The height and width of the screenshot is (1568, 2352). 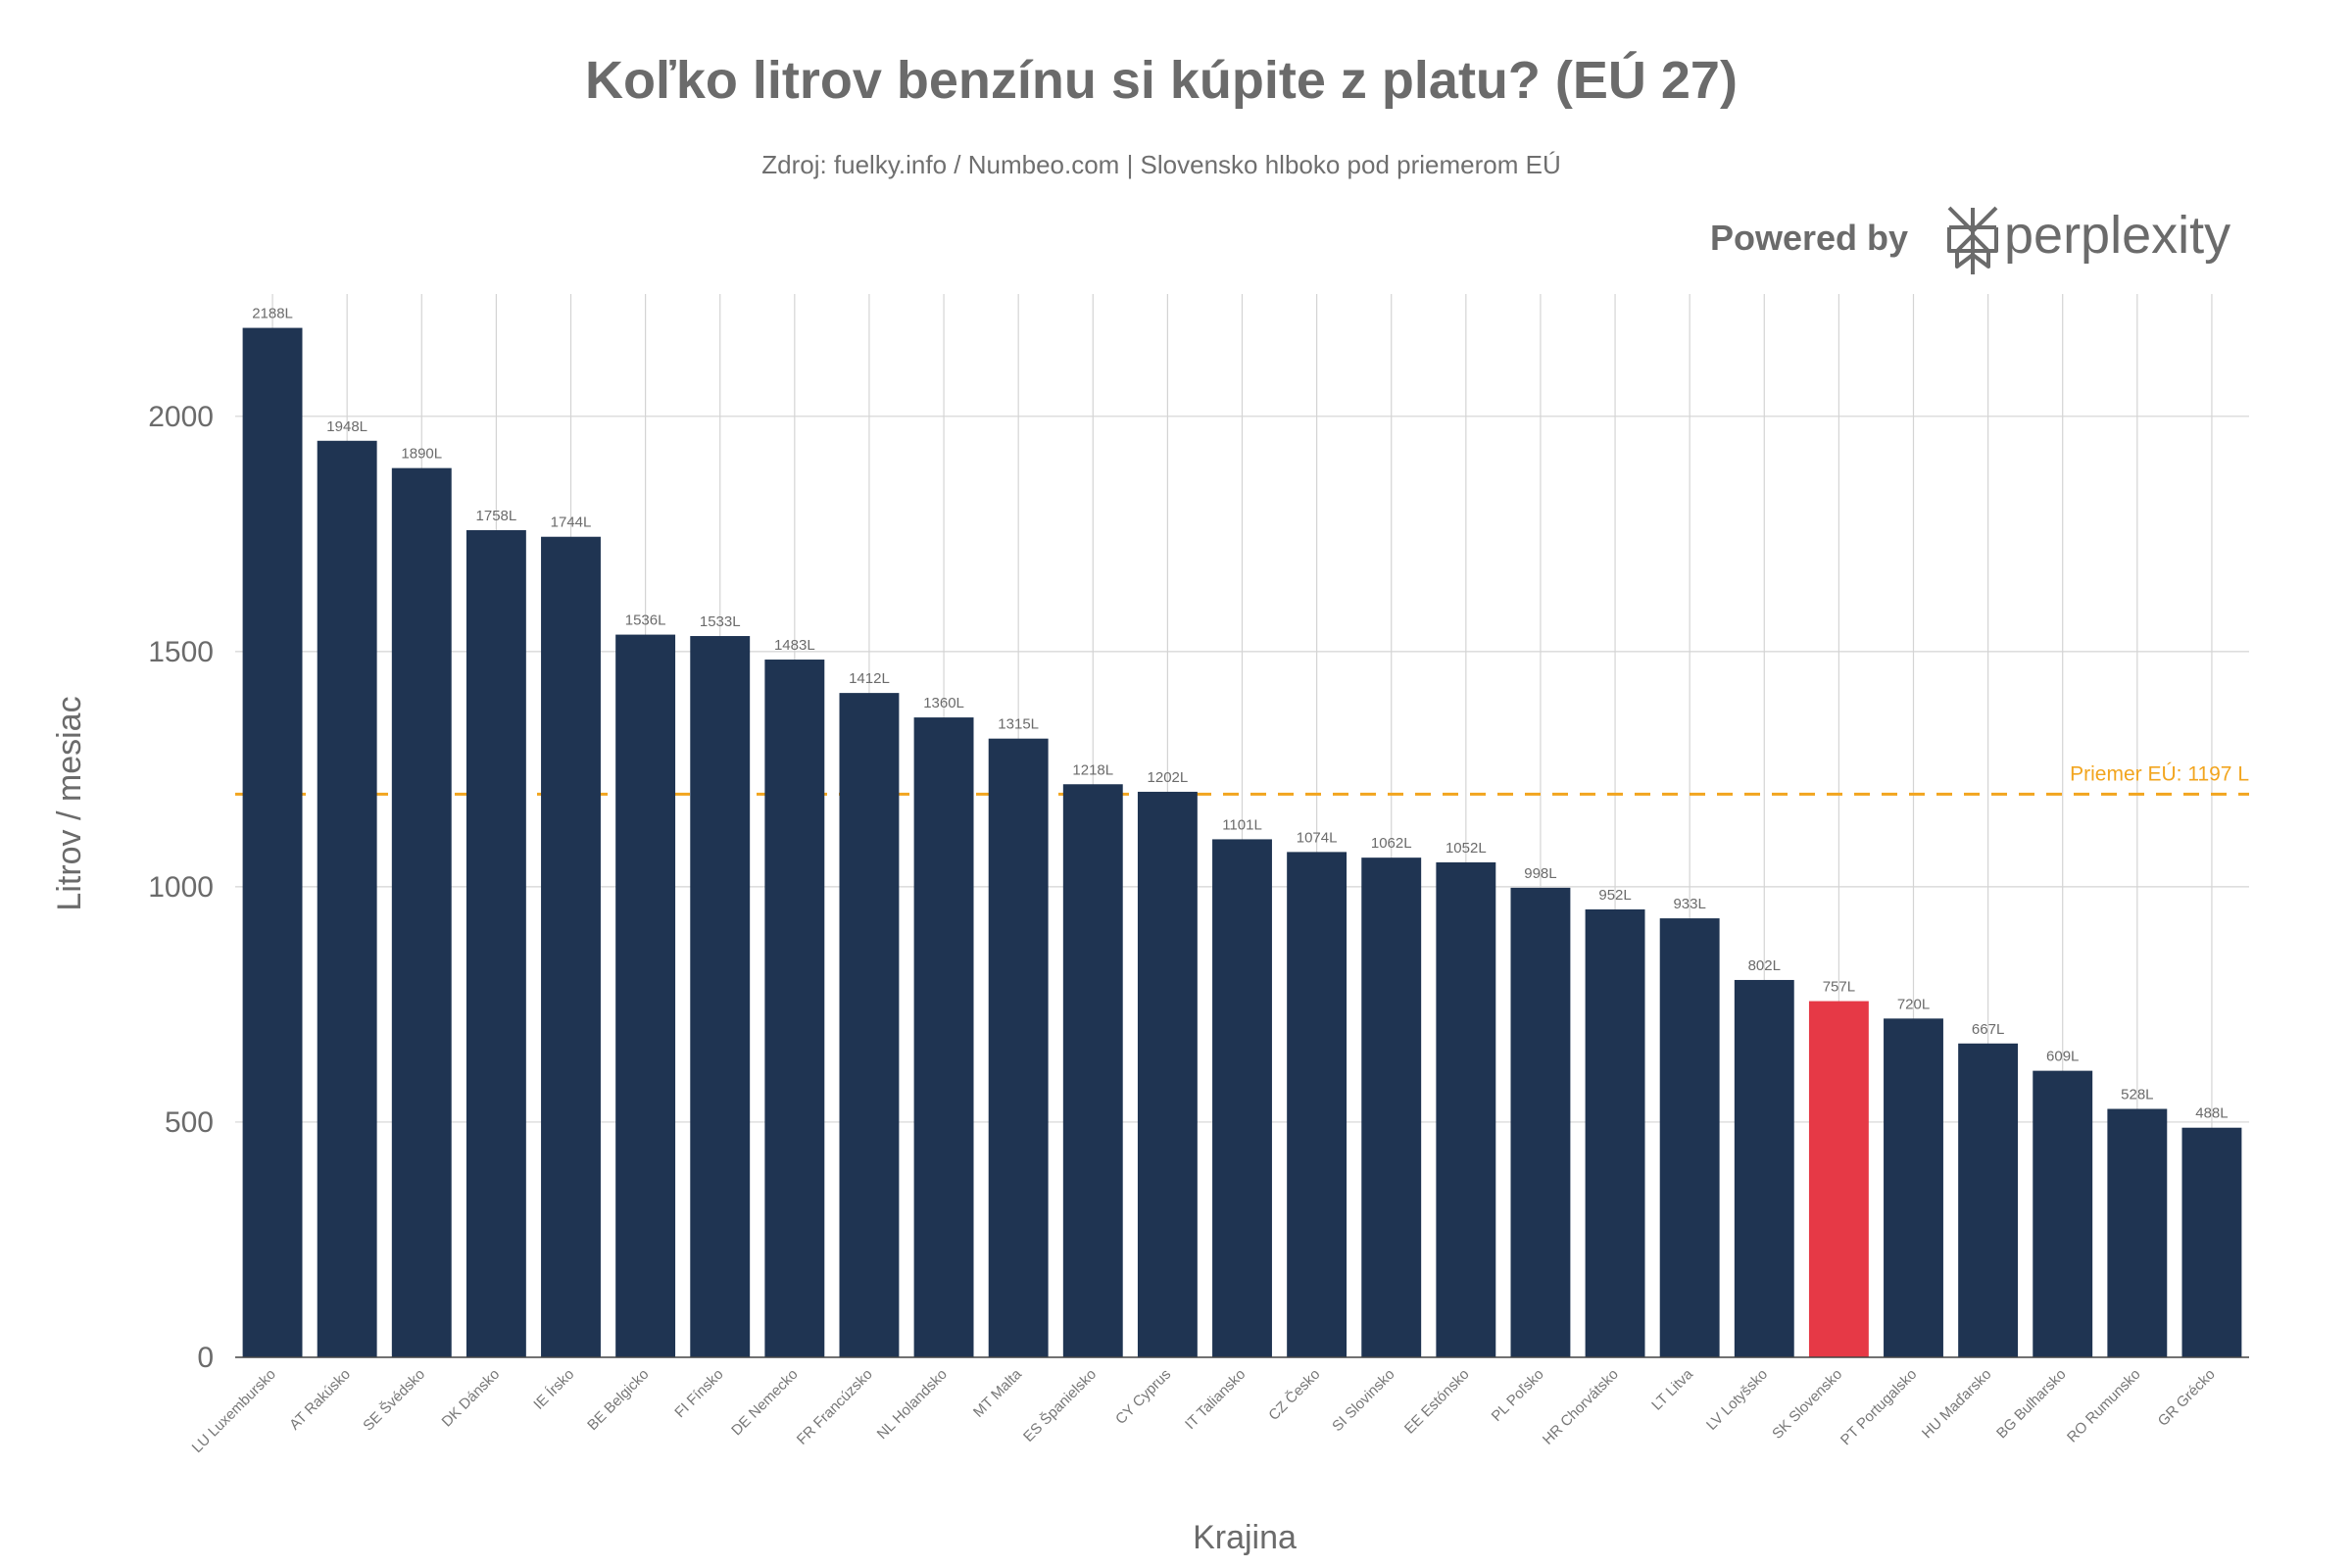 What do you see at coordinates (2104, 1406) in the screenshot?
I see `x-tick-label: RO Rumunsko` at bounding box center [2104, 1406].